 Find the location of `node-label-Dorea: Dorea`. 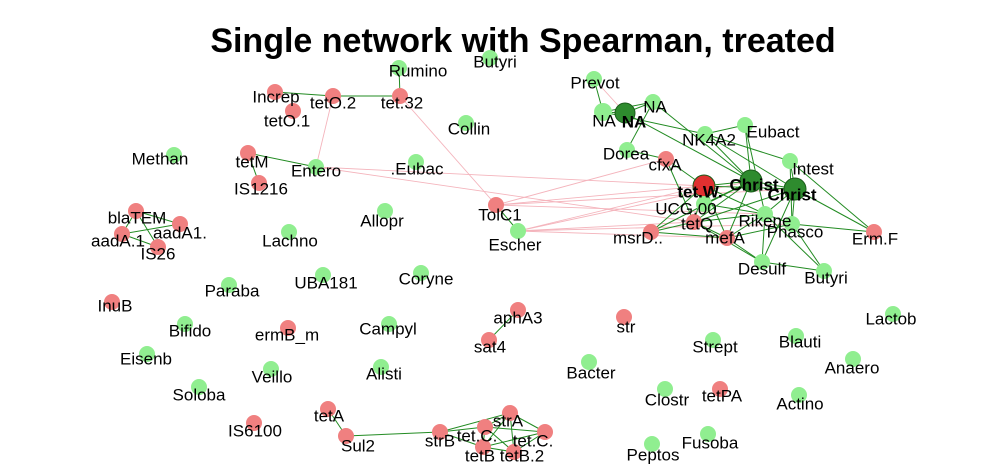

node-label-Dorea: Dorea is located at coordinates (626, 153).